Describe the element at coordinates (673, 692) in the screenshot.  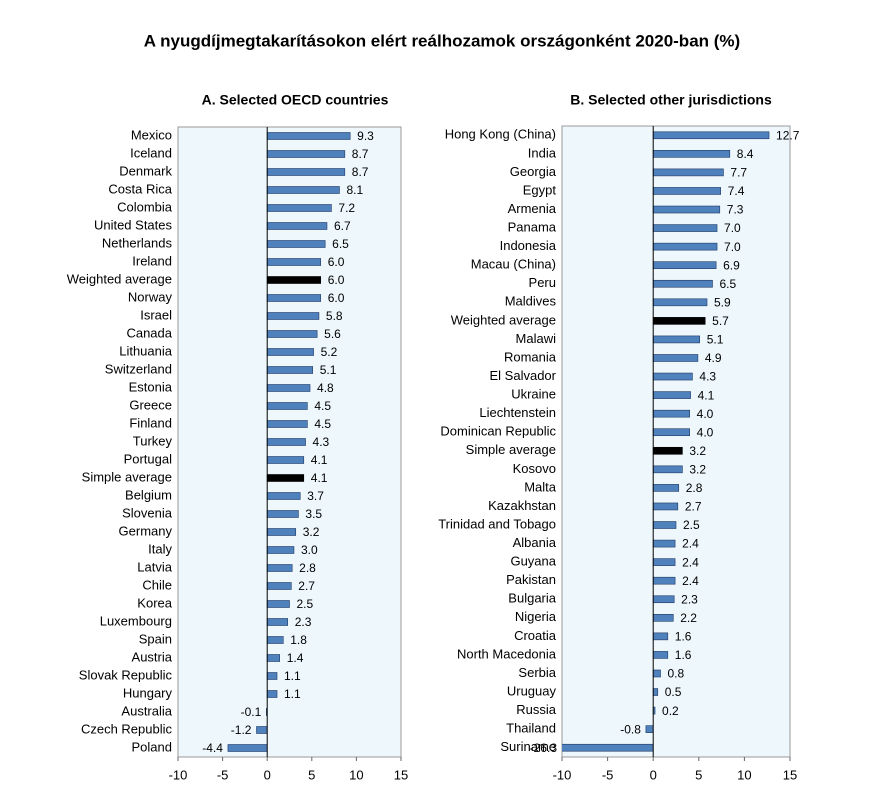
I see `value-label: 0.5` at that location.